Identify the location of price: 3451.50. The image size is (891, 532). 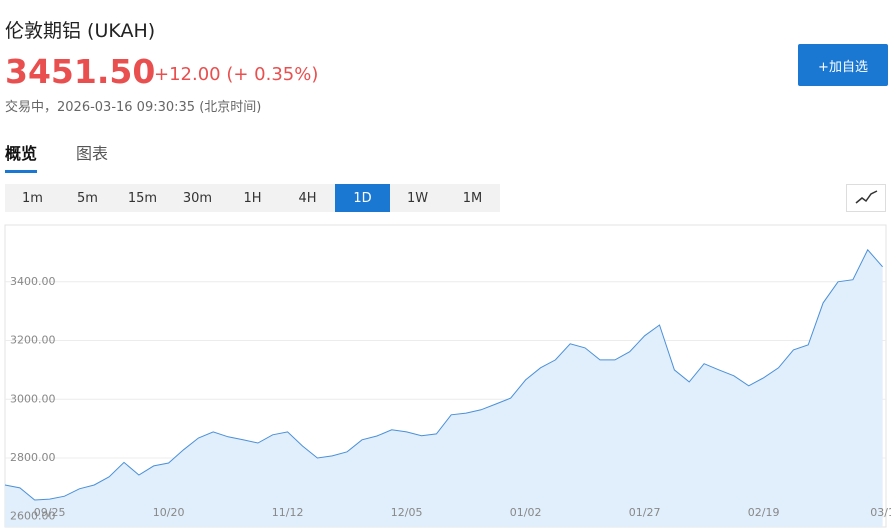
(80, 71).